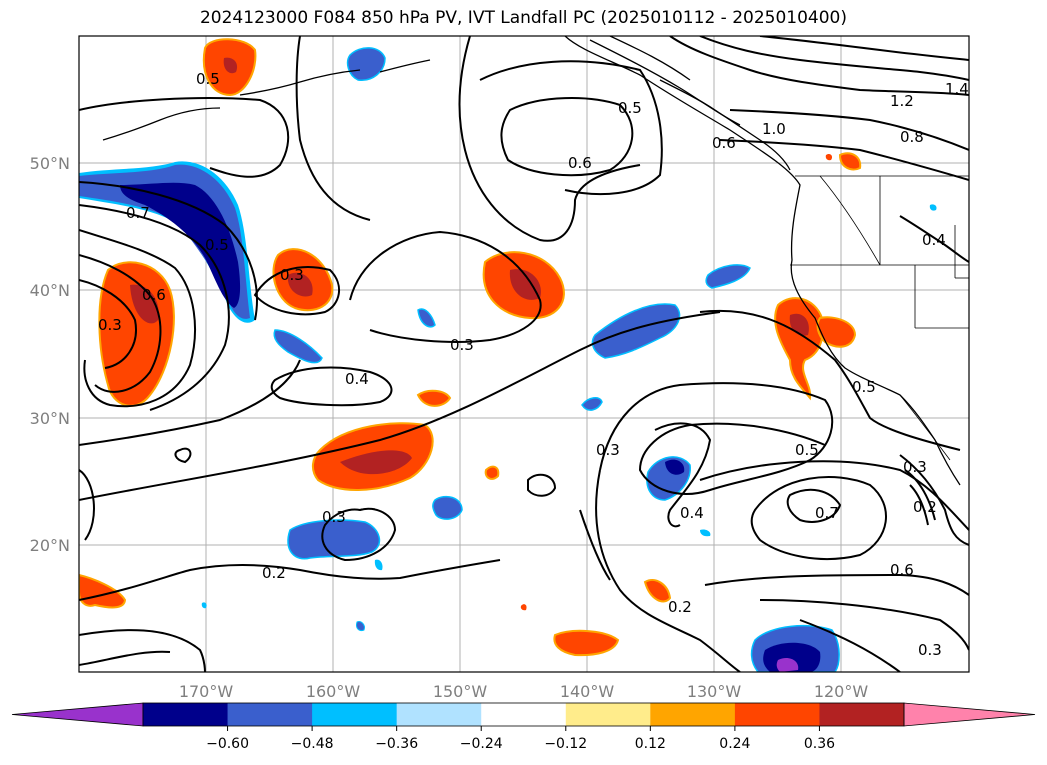 Image resolution: width=1047 pixels, height=765 pixels. What do you see at coordinates (520, 739) in the screenshot?
I see `colorbar-ticks: −0.60 −0.48 −0.36 −0.24 −0.12 0.12 0.24 0.36` at bounding box center [520, 739].